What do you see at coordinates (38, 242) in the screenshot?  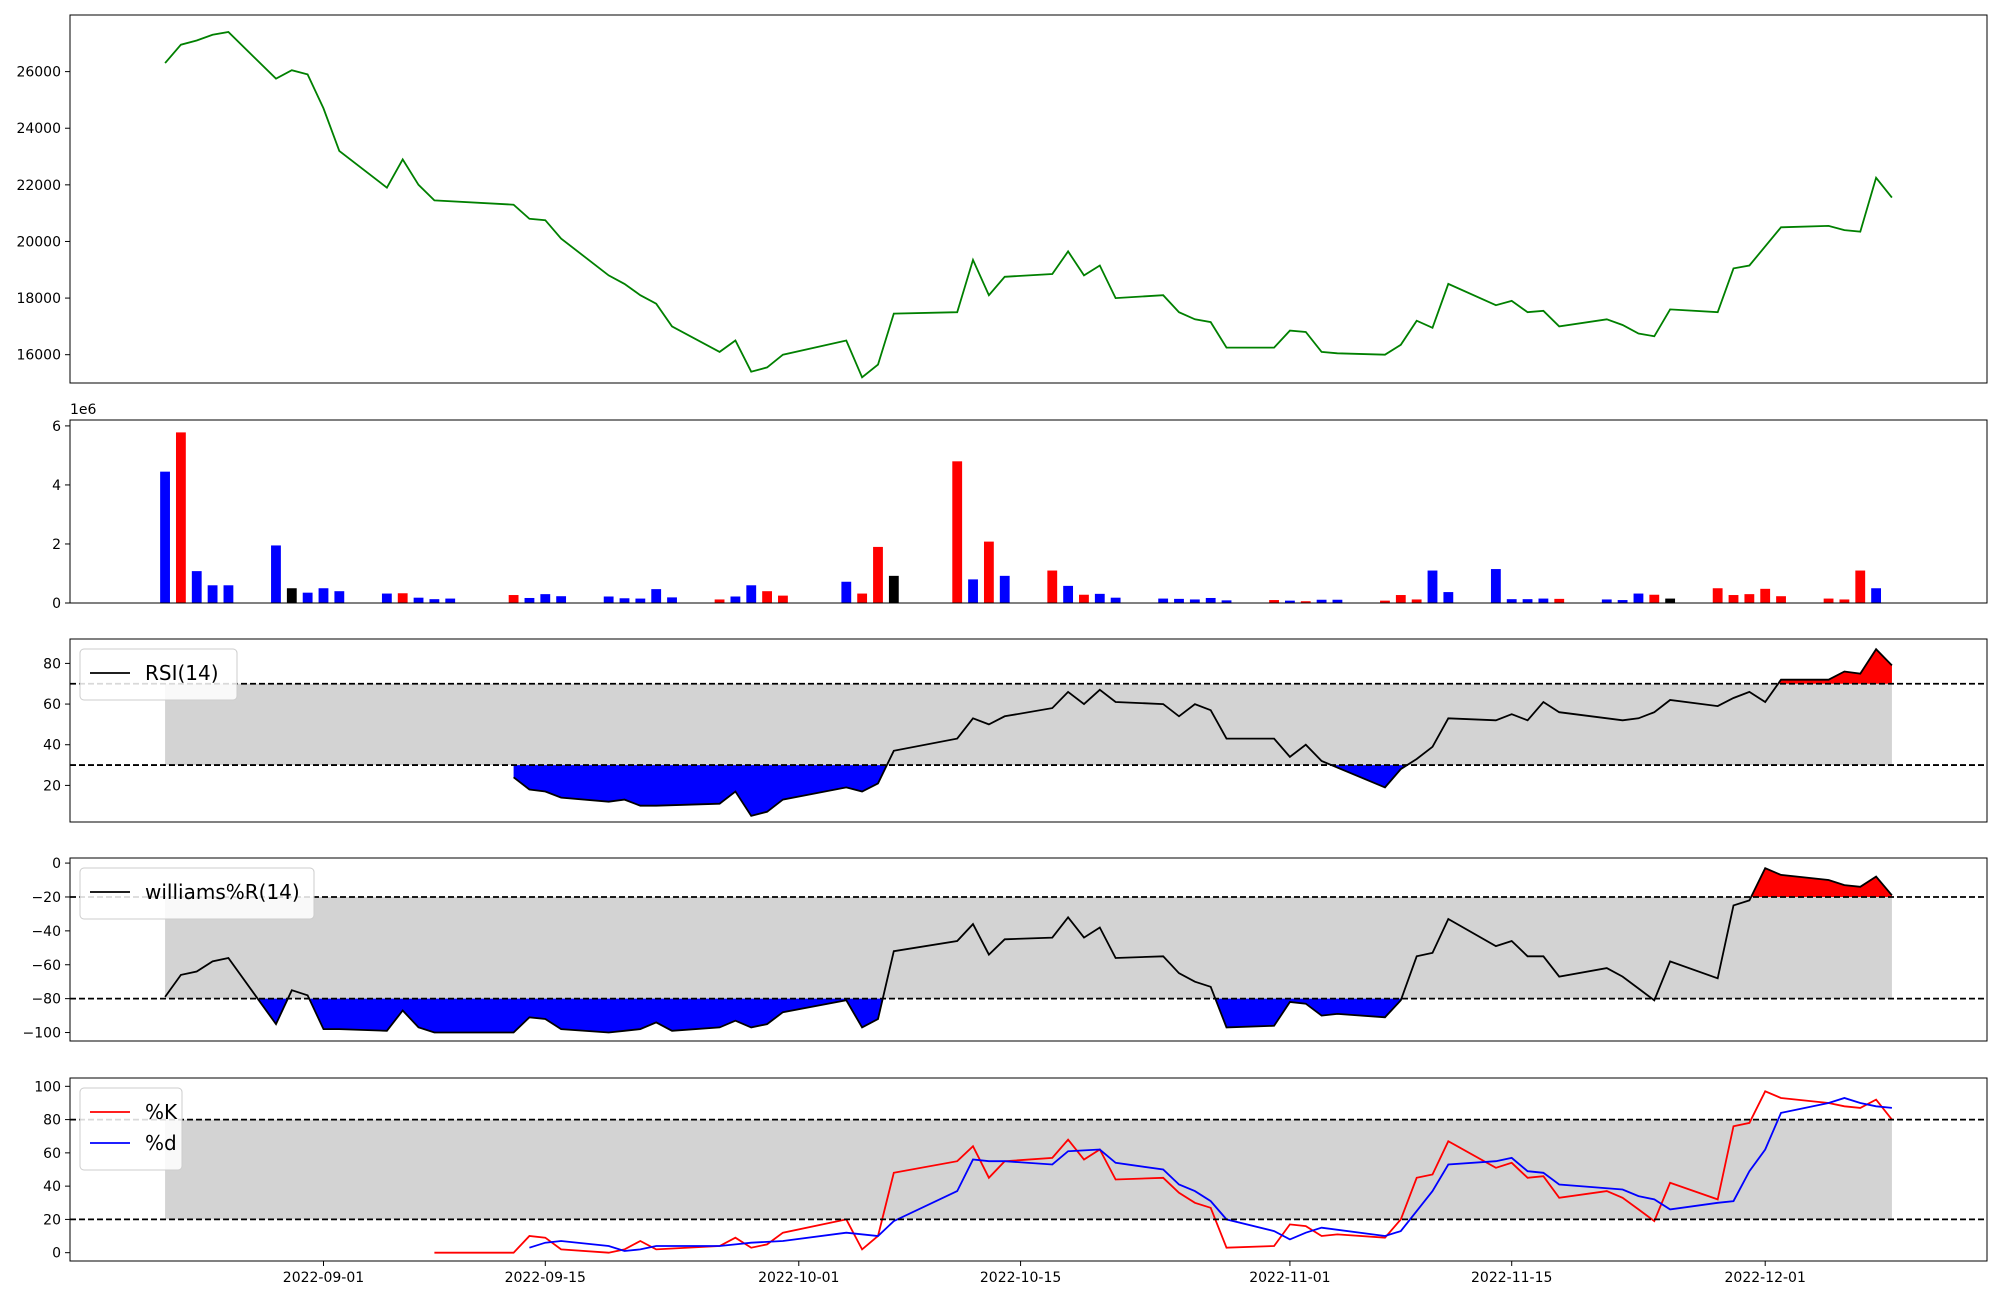 I see `y-tick-label: 20000` at bounding box center [38, 242].